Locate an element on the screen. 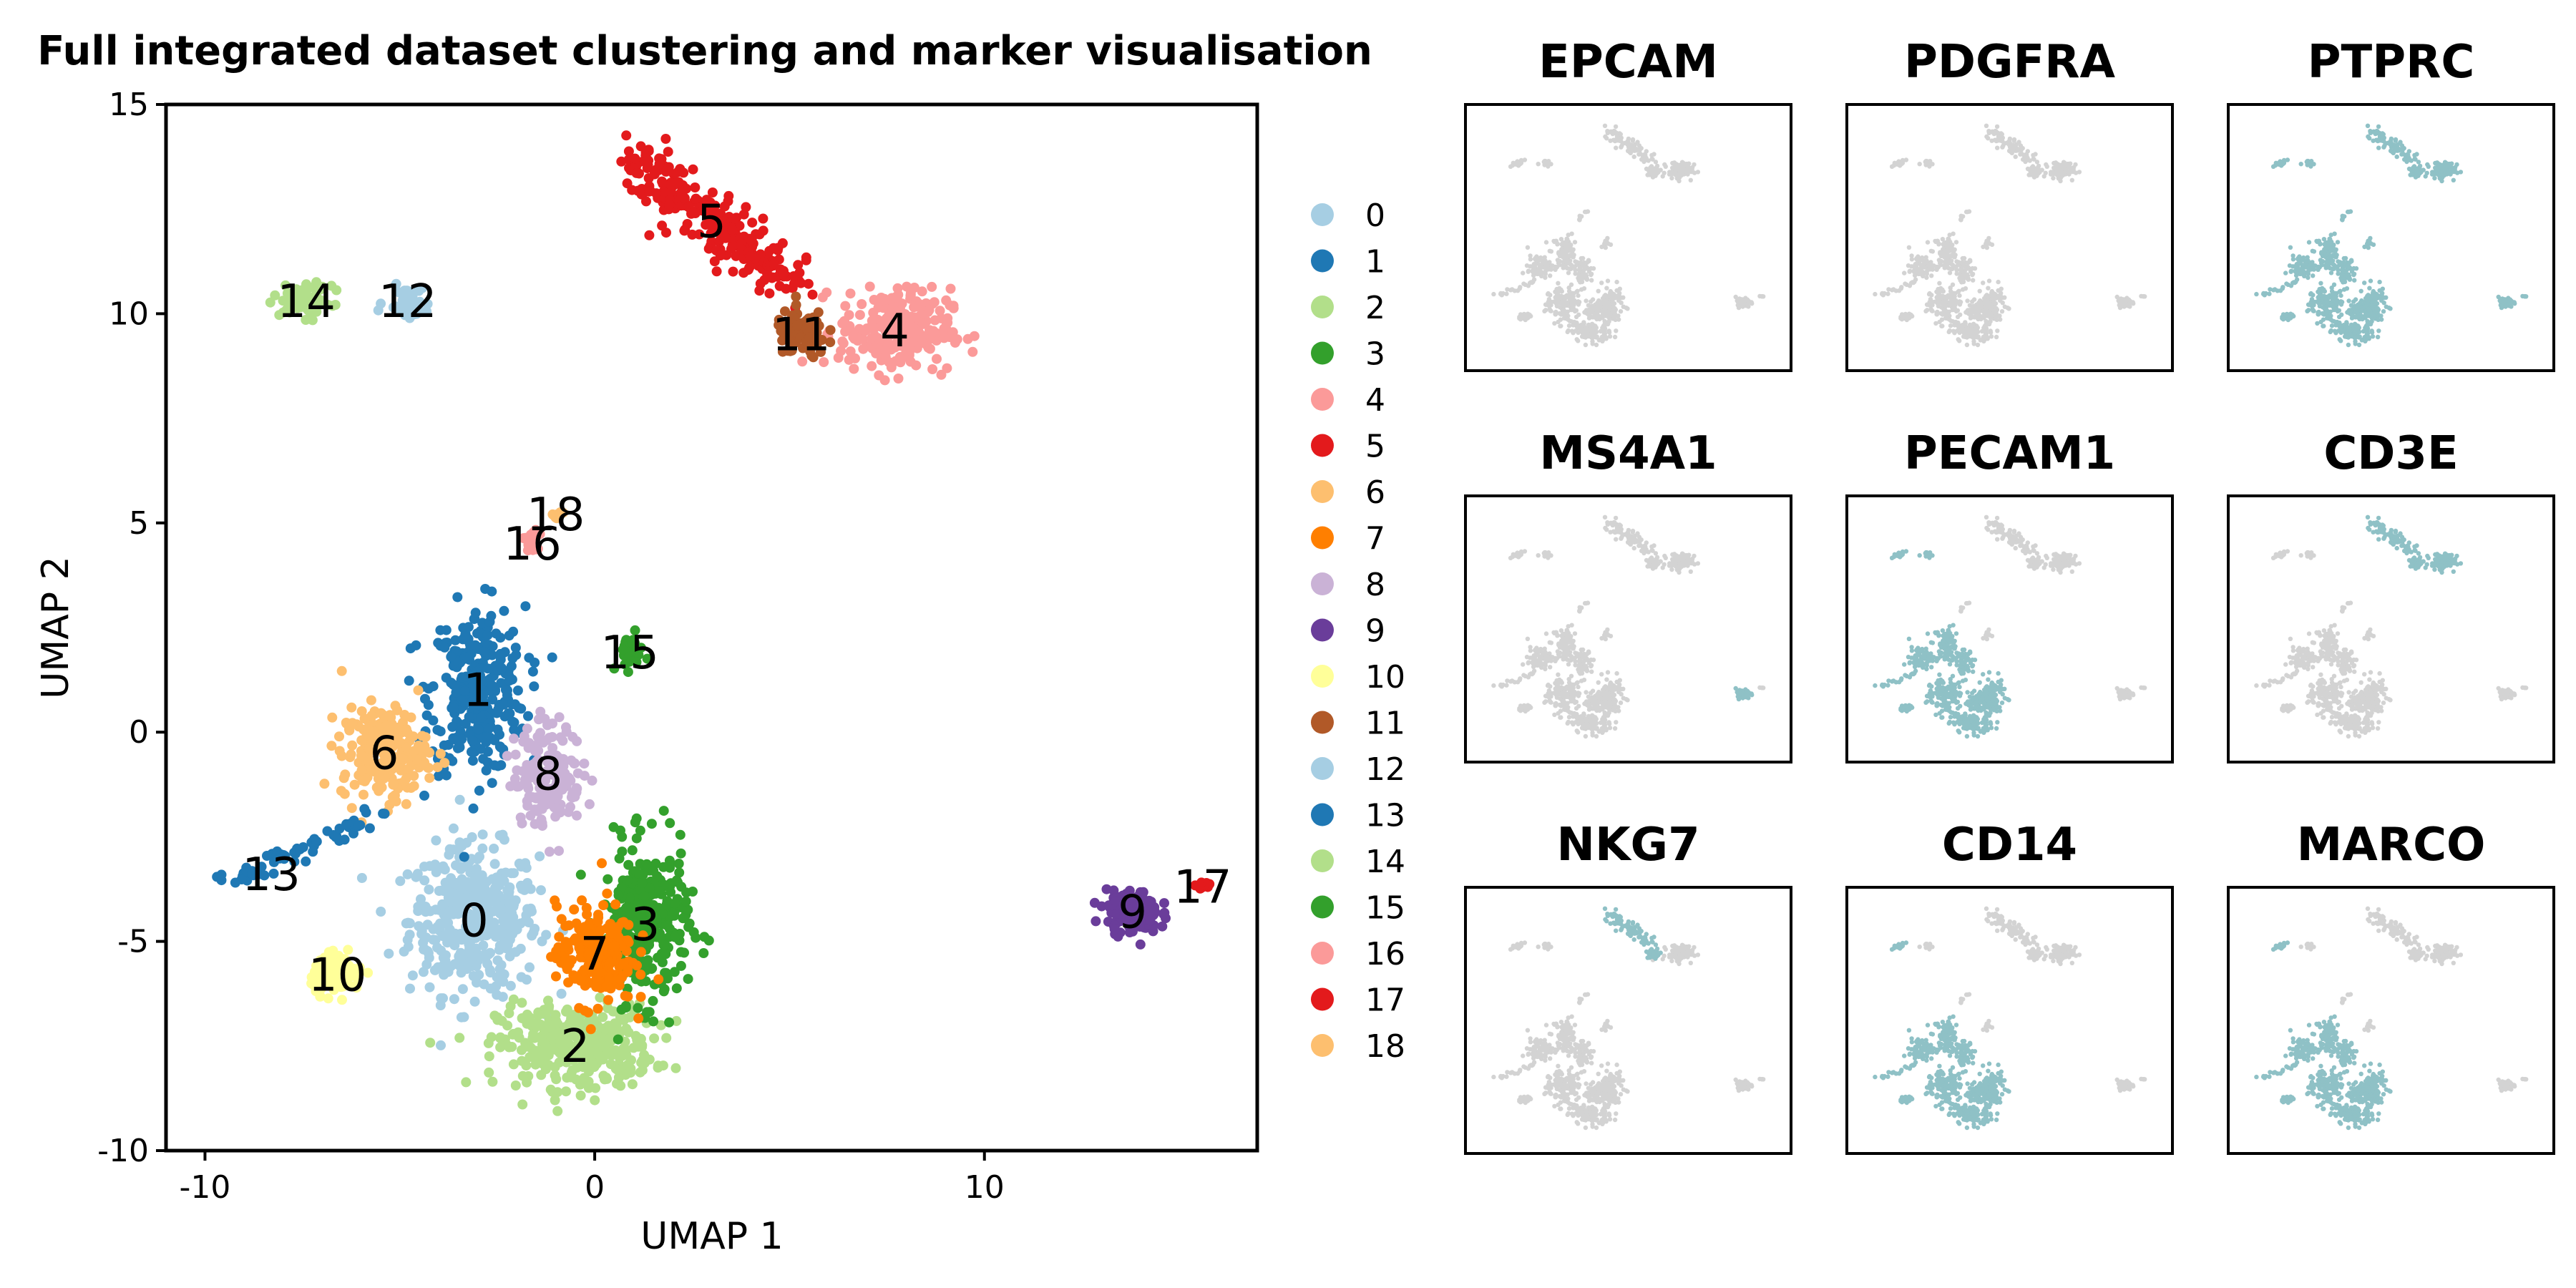  y-tick-label: 15 is located at coordinates (129, 105).